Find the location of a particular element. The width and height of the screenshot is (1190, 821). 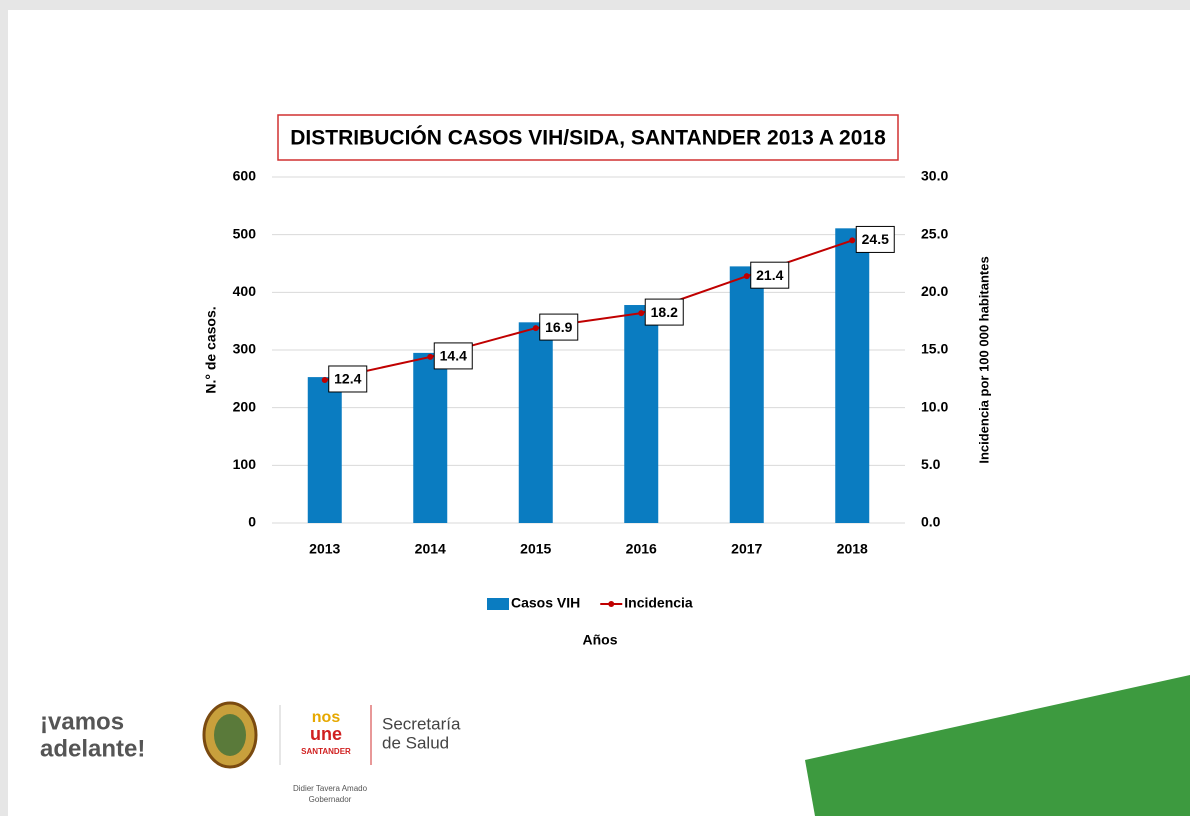

logo-text: une is located at coordinates (326, 734).